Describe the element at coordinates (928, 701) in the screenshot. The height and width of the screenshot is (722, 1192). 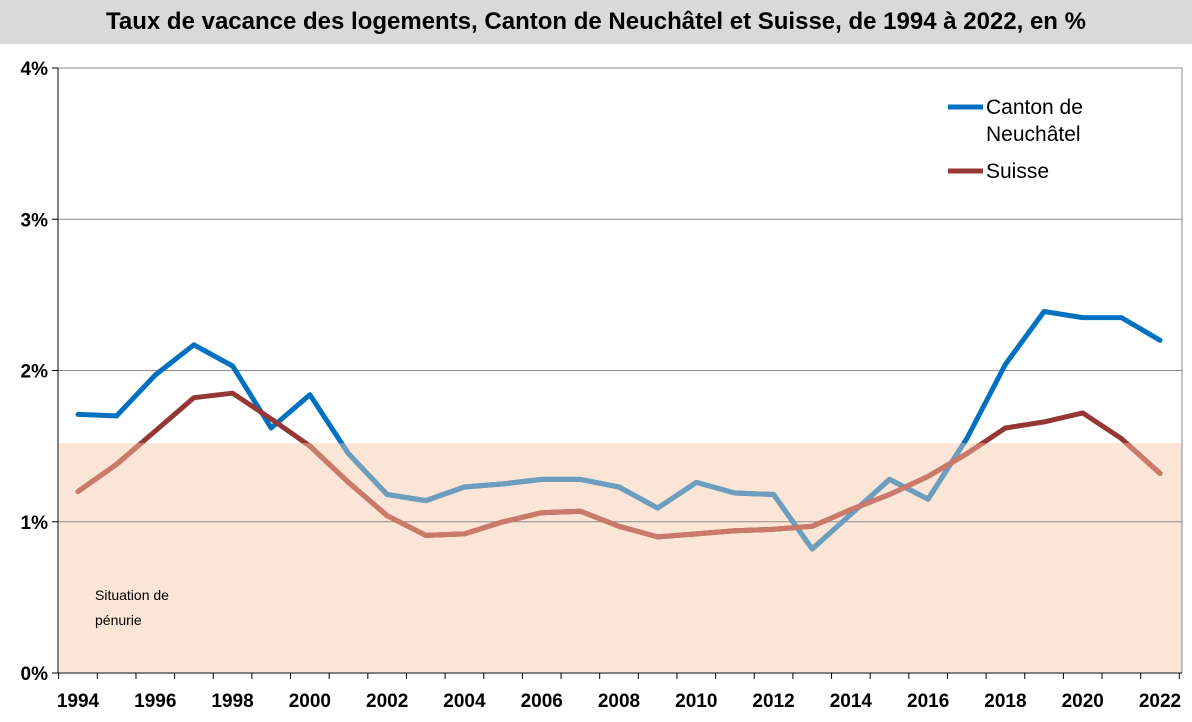
I see `x-tick-label: 2016` at that location.